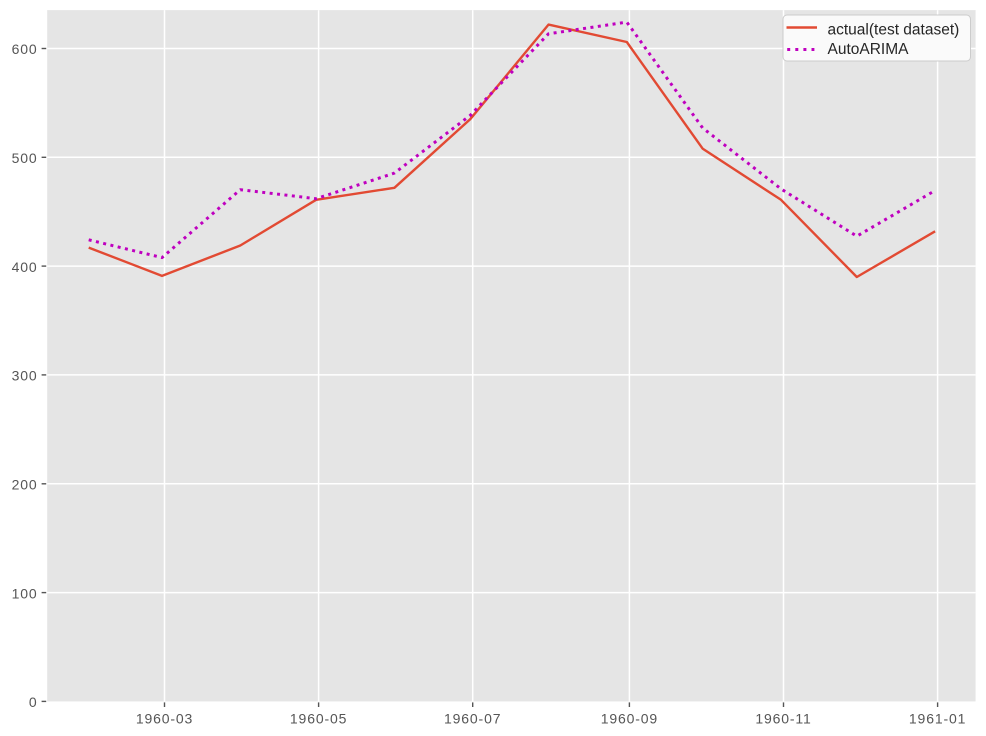 Image resolution: width=986 pixels, height=736 pixels. I want to click on svg-text: 200, so click(25, 485).